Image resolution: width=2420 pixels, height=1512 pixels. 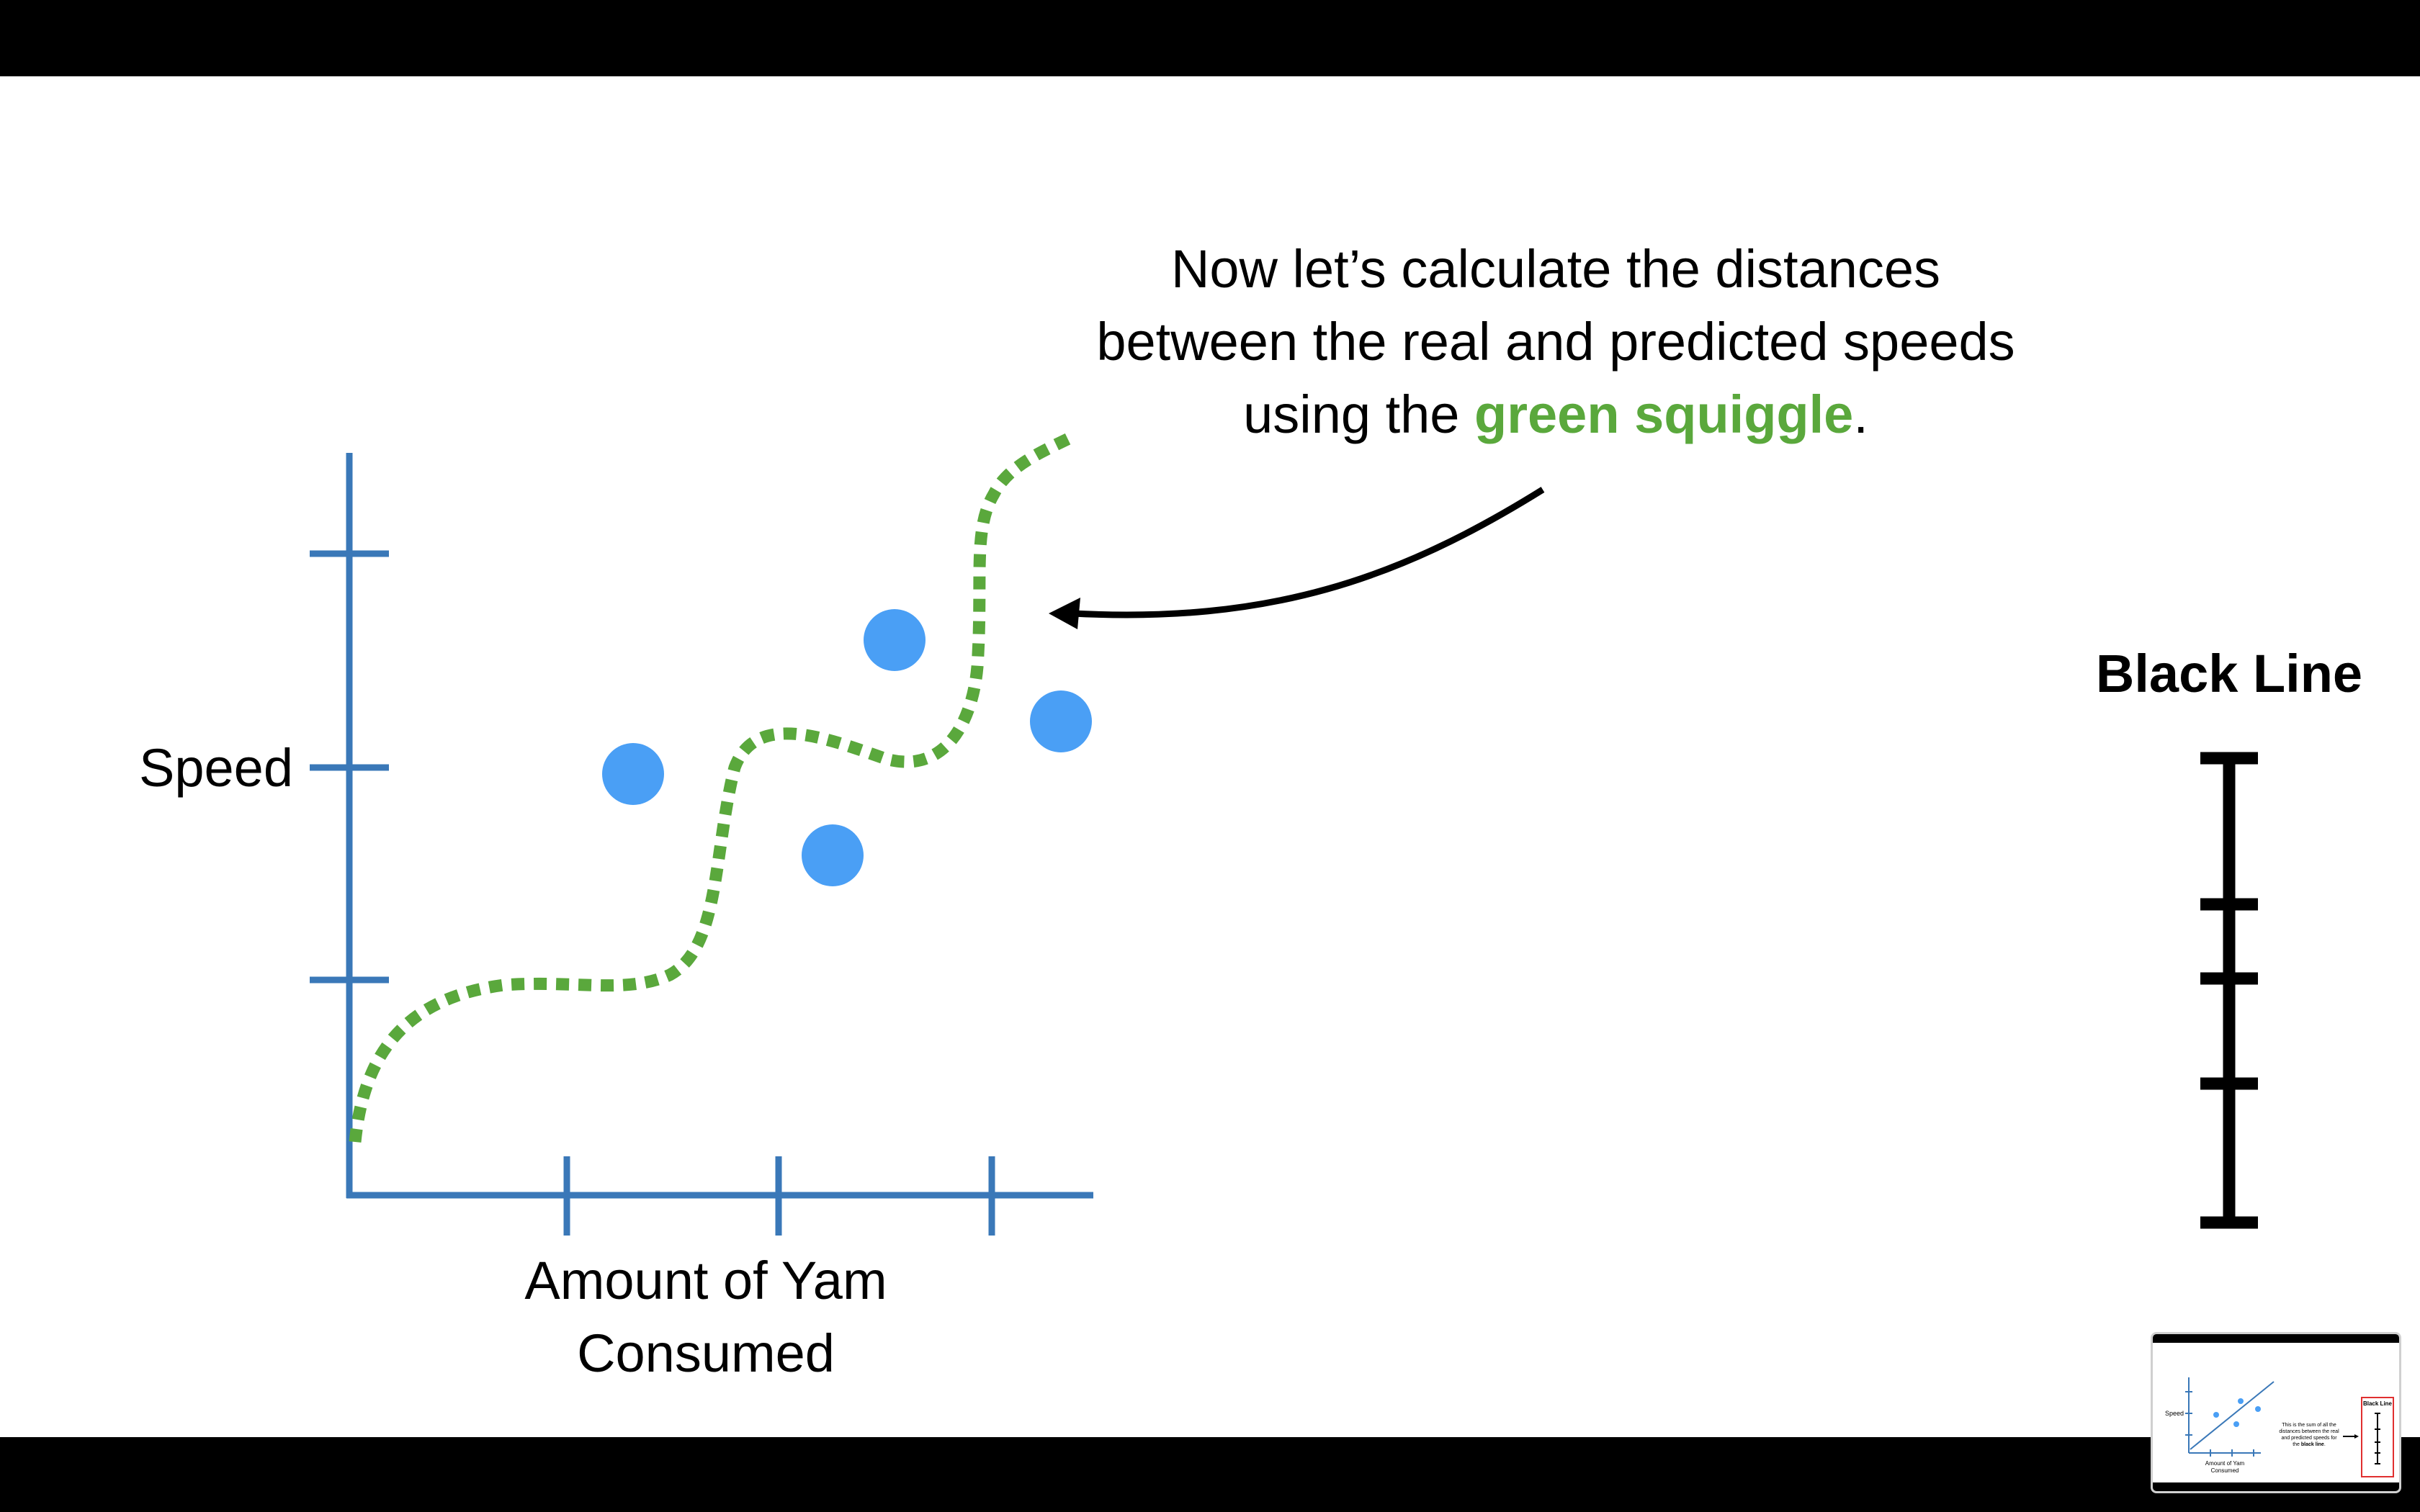 I want to click on green-squiggle, so click(x=712, y=787).